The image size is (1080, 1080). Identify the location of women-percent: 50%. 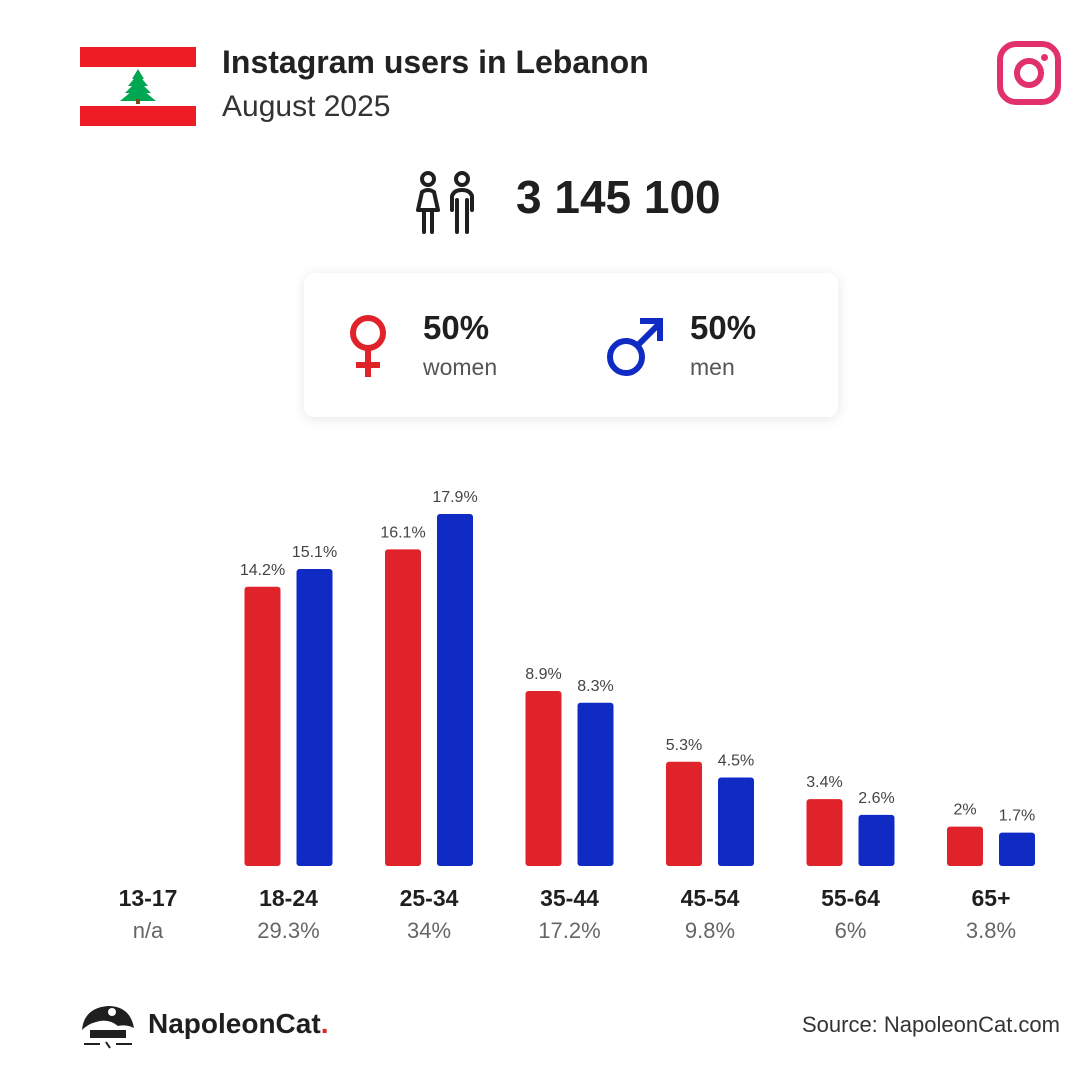
(456, 327).